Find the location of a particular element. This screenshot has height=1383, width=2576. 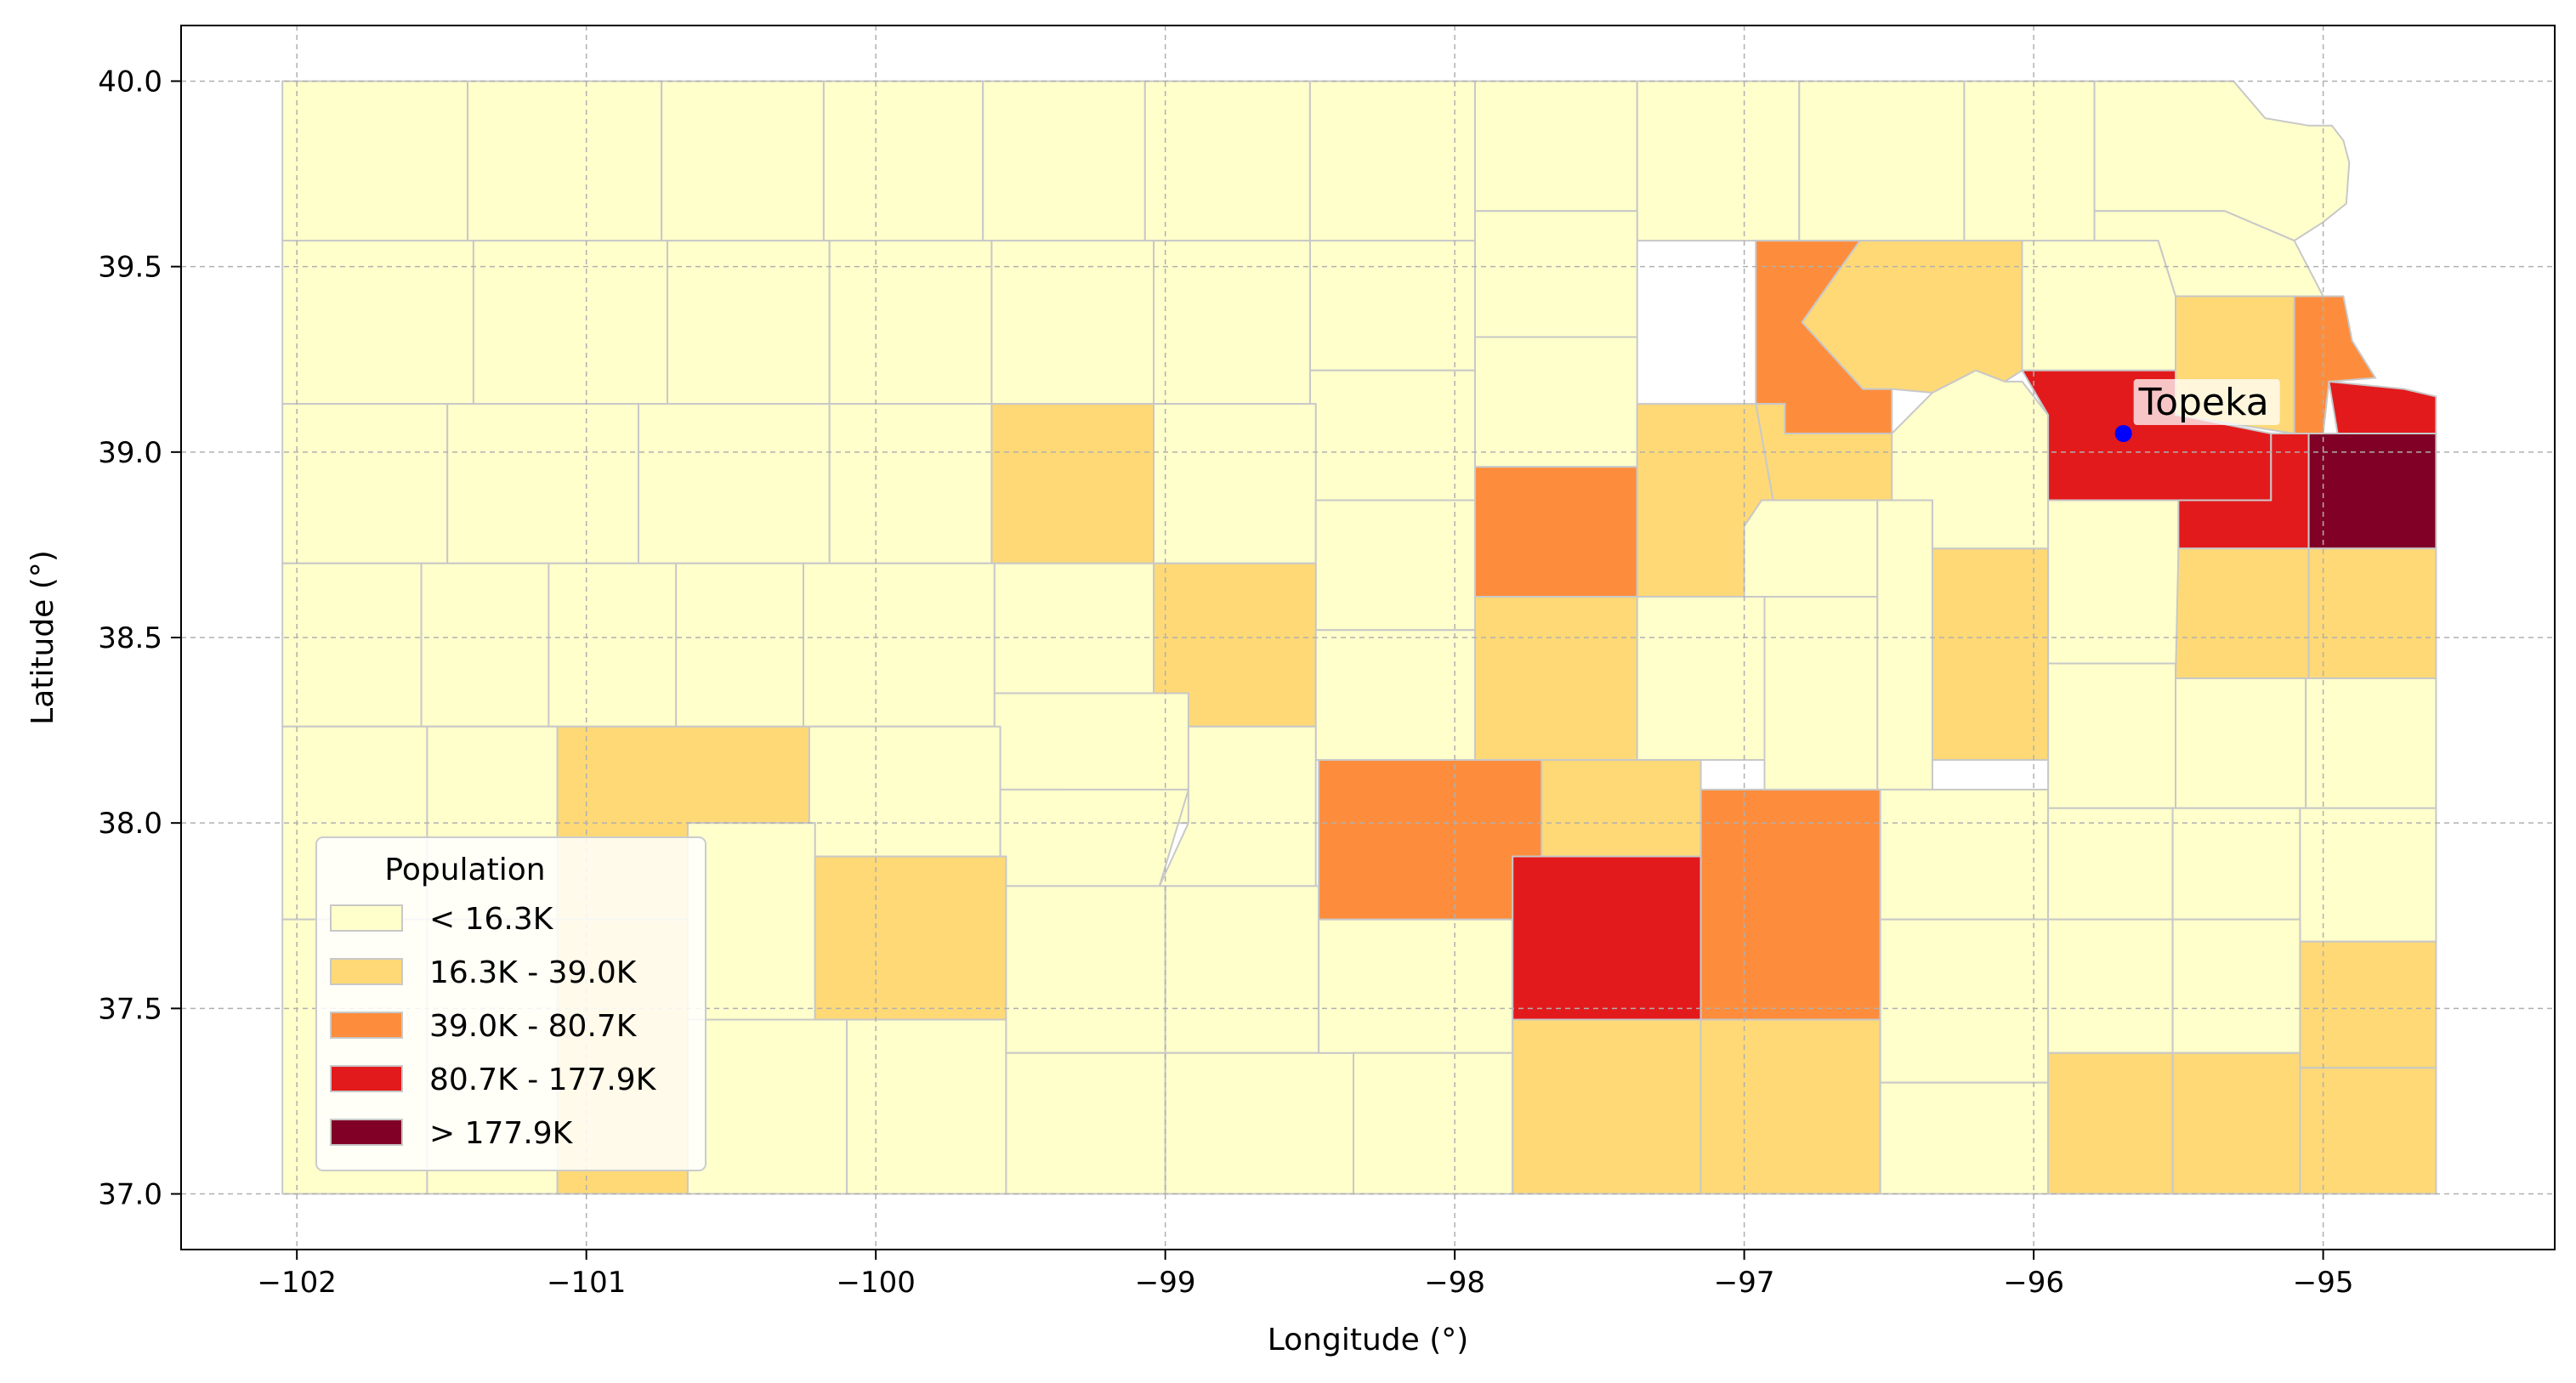

y-tick-label: 38.0 is located at coordinates (130, 824).